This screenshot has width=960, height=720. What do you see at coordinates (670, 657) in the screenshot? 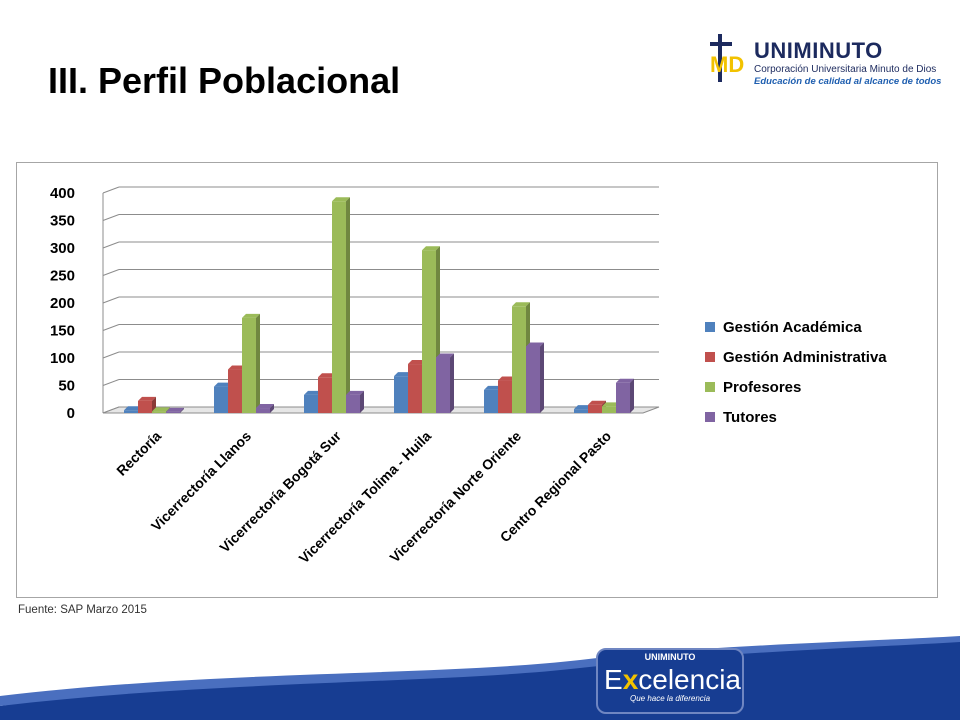
I see `badge-top-text: UNIMINUTO` at bounding box center [670, 657].